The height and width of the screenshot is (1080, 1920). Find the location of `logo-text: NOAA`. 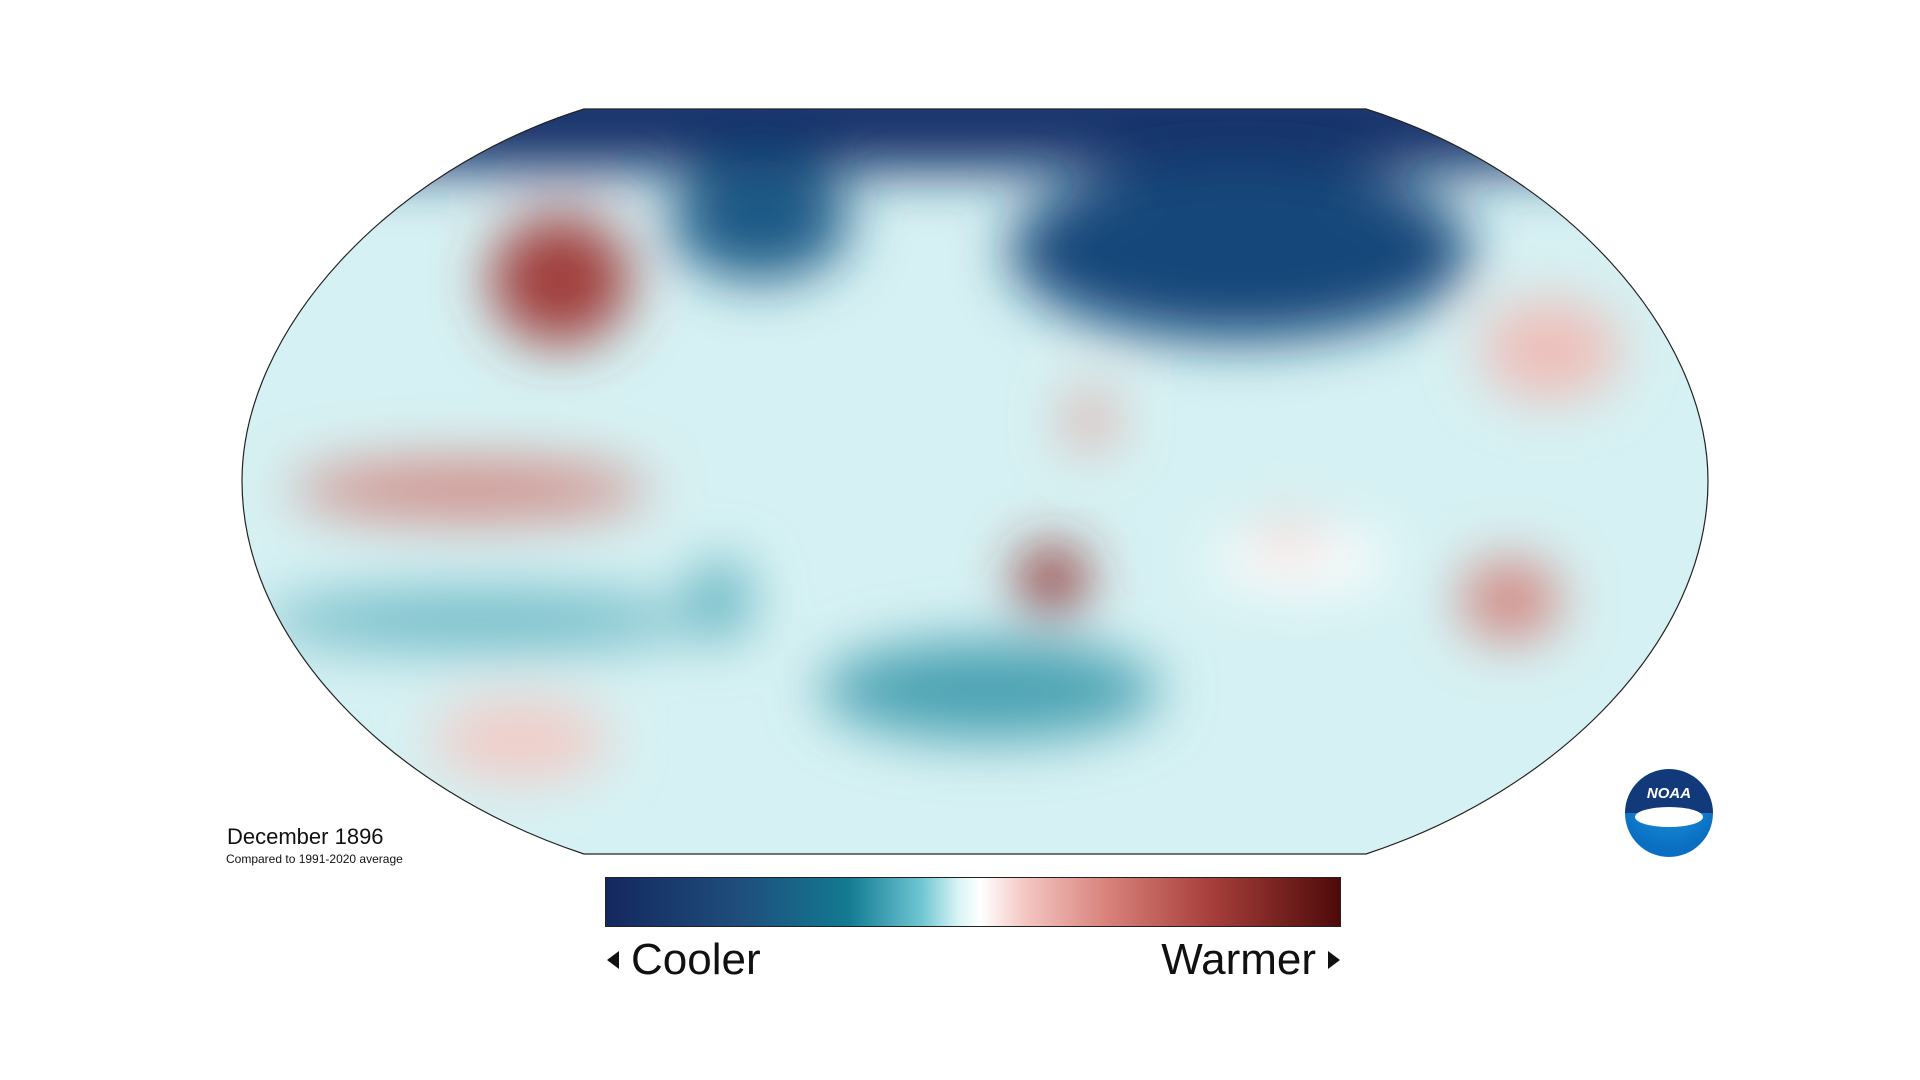

logo-text: NOAA is located at coordinates (1669, 793).